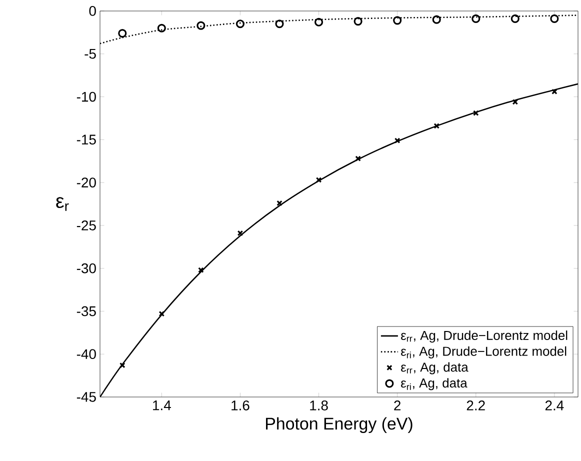  I want to click on y-tick-label: 0, so click(92, 11).